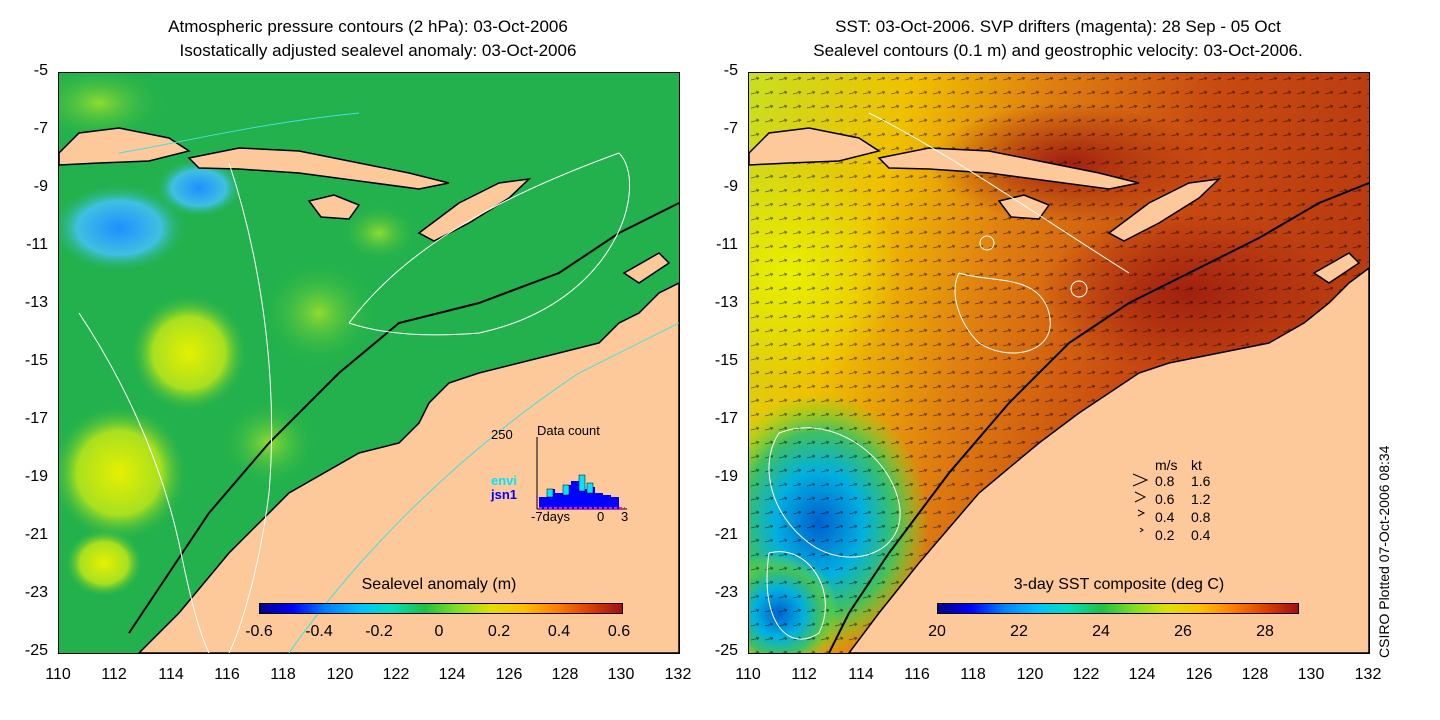 The height and width of the screenshot is (720, 1440). What do you see at coordinates (439, 584) in the screenshot?
I see `left-colorbar-label: Sealevel anomaly (m)` at bounding box center [439, 584].